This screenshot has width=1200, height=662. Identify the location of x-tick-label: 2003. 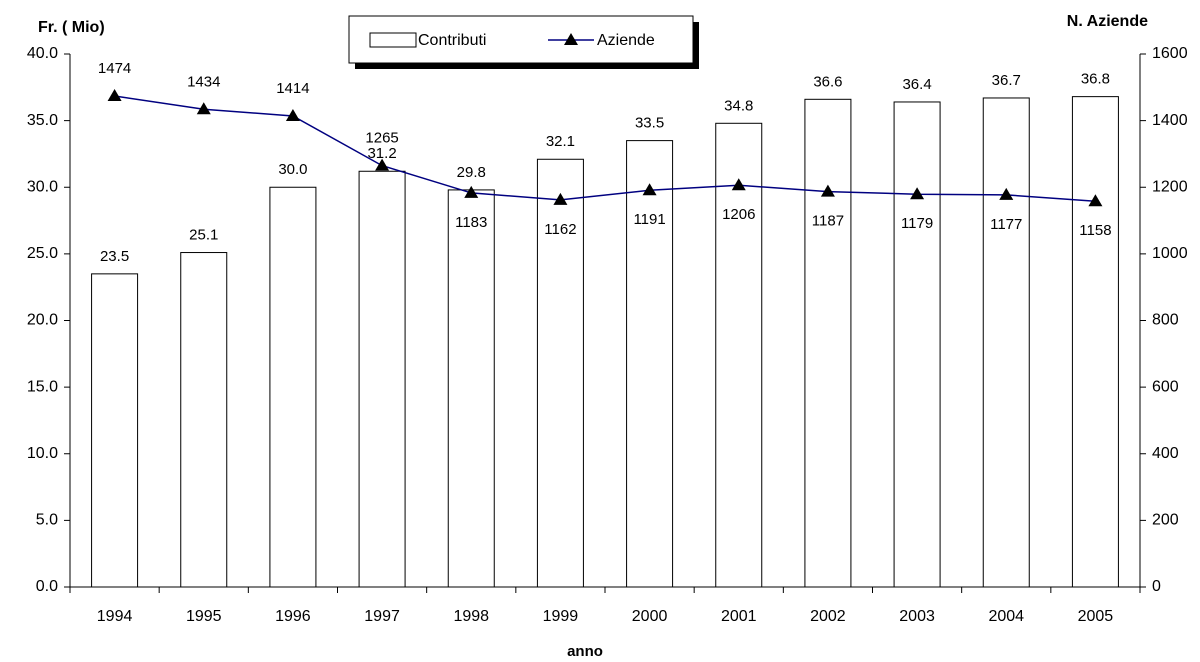
(917, 616).